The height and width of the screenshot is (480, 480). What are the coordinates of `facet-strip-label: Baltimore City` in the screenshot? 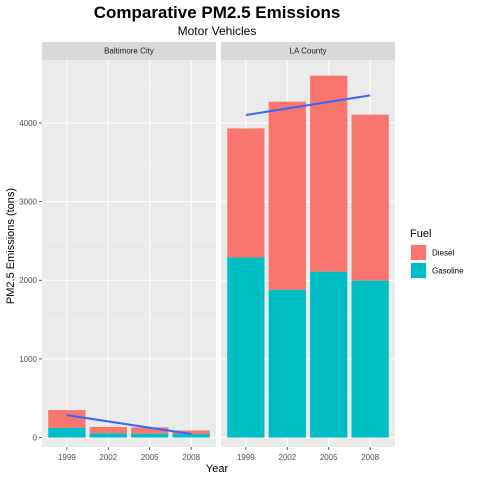 It's located at (129, 51).